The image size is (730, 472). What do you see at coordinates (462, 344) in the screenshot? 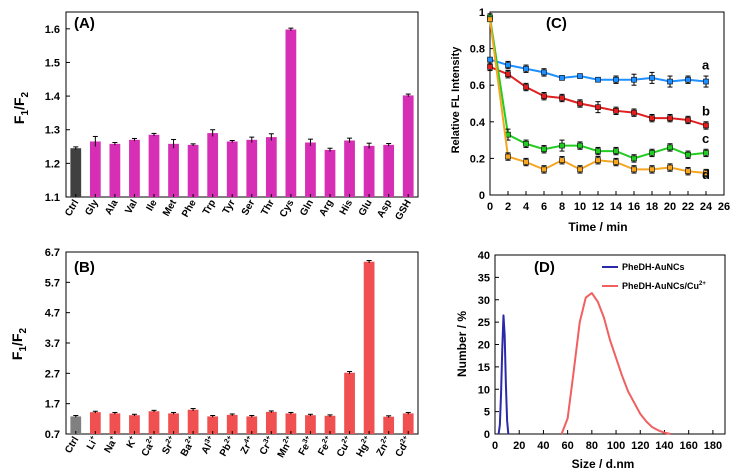
I see `panel-d-y-axis-label: Number / %` at bounding box center [462, 344].